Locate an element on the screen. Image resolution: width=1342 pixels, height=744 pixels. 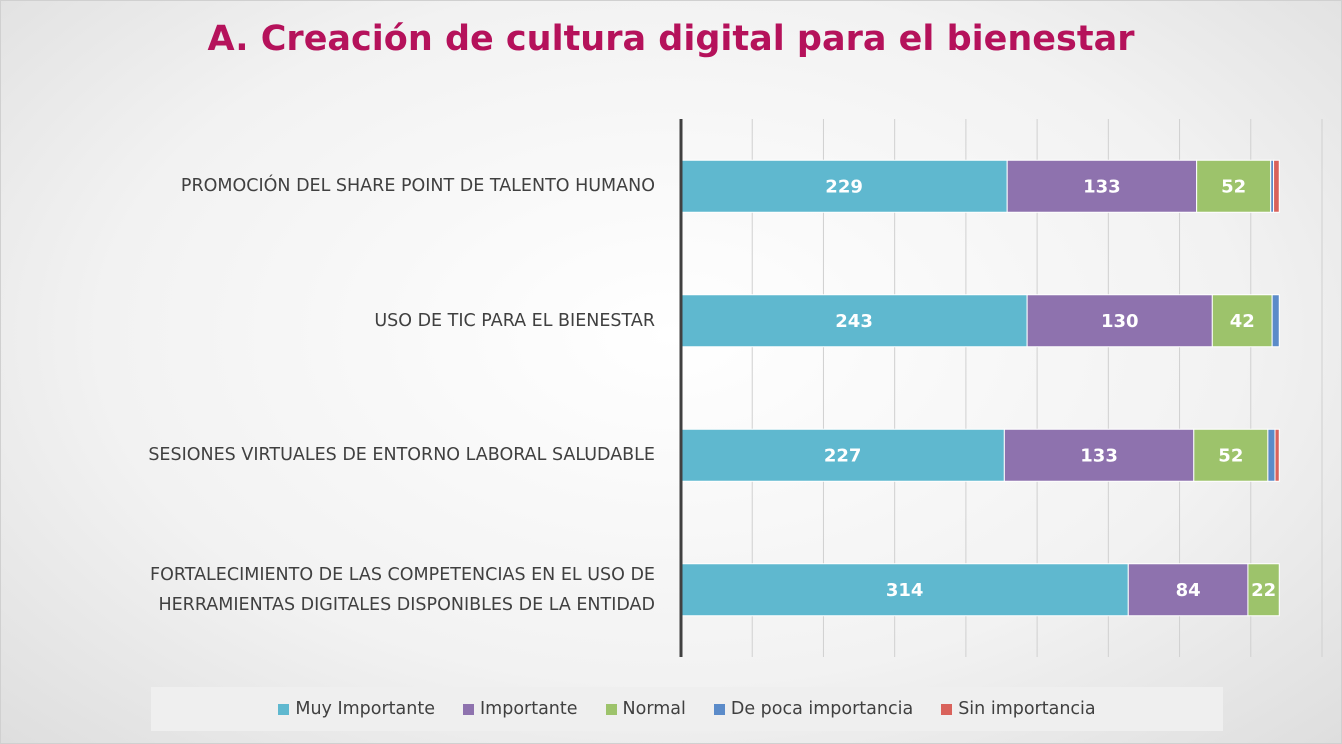
legend-label: Normal is located at coordinates (654, 709).